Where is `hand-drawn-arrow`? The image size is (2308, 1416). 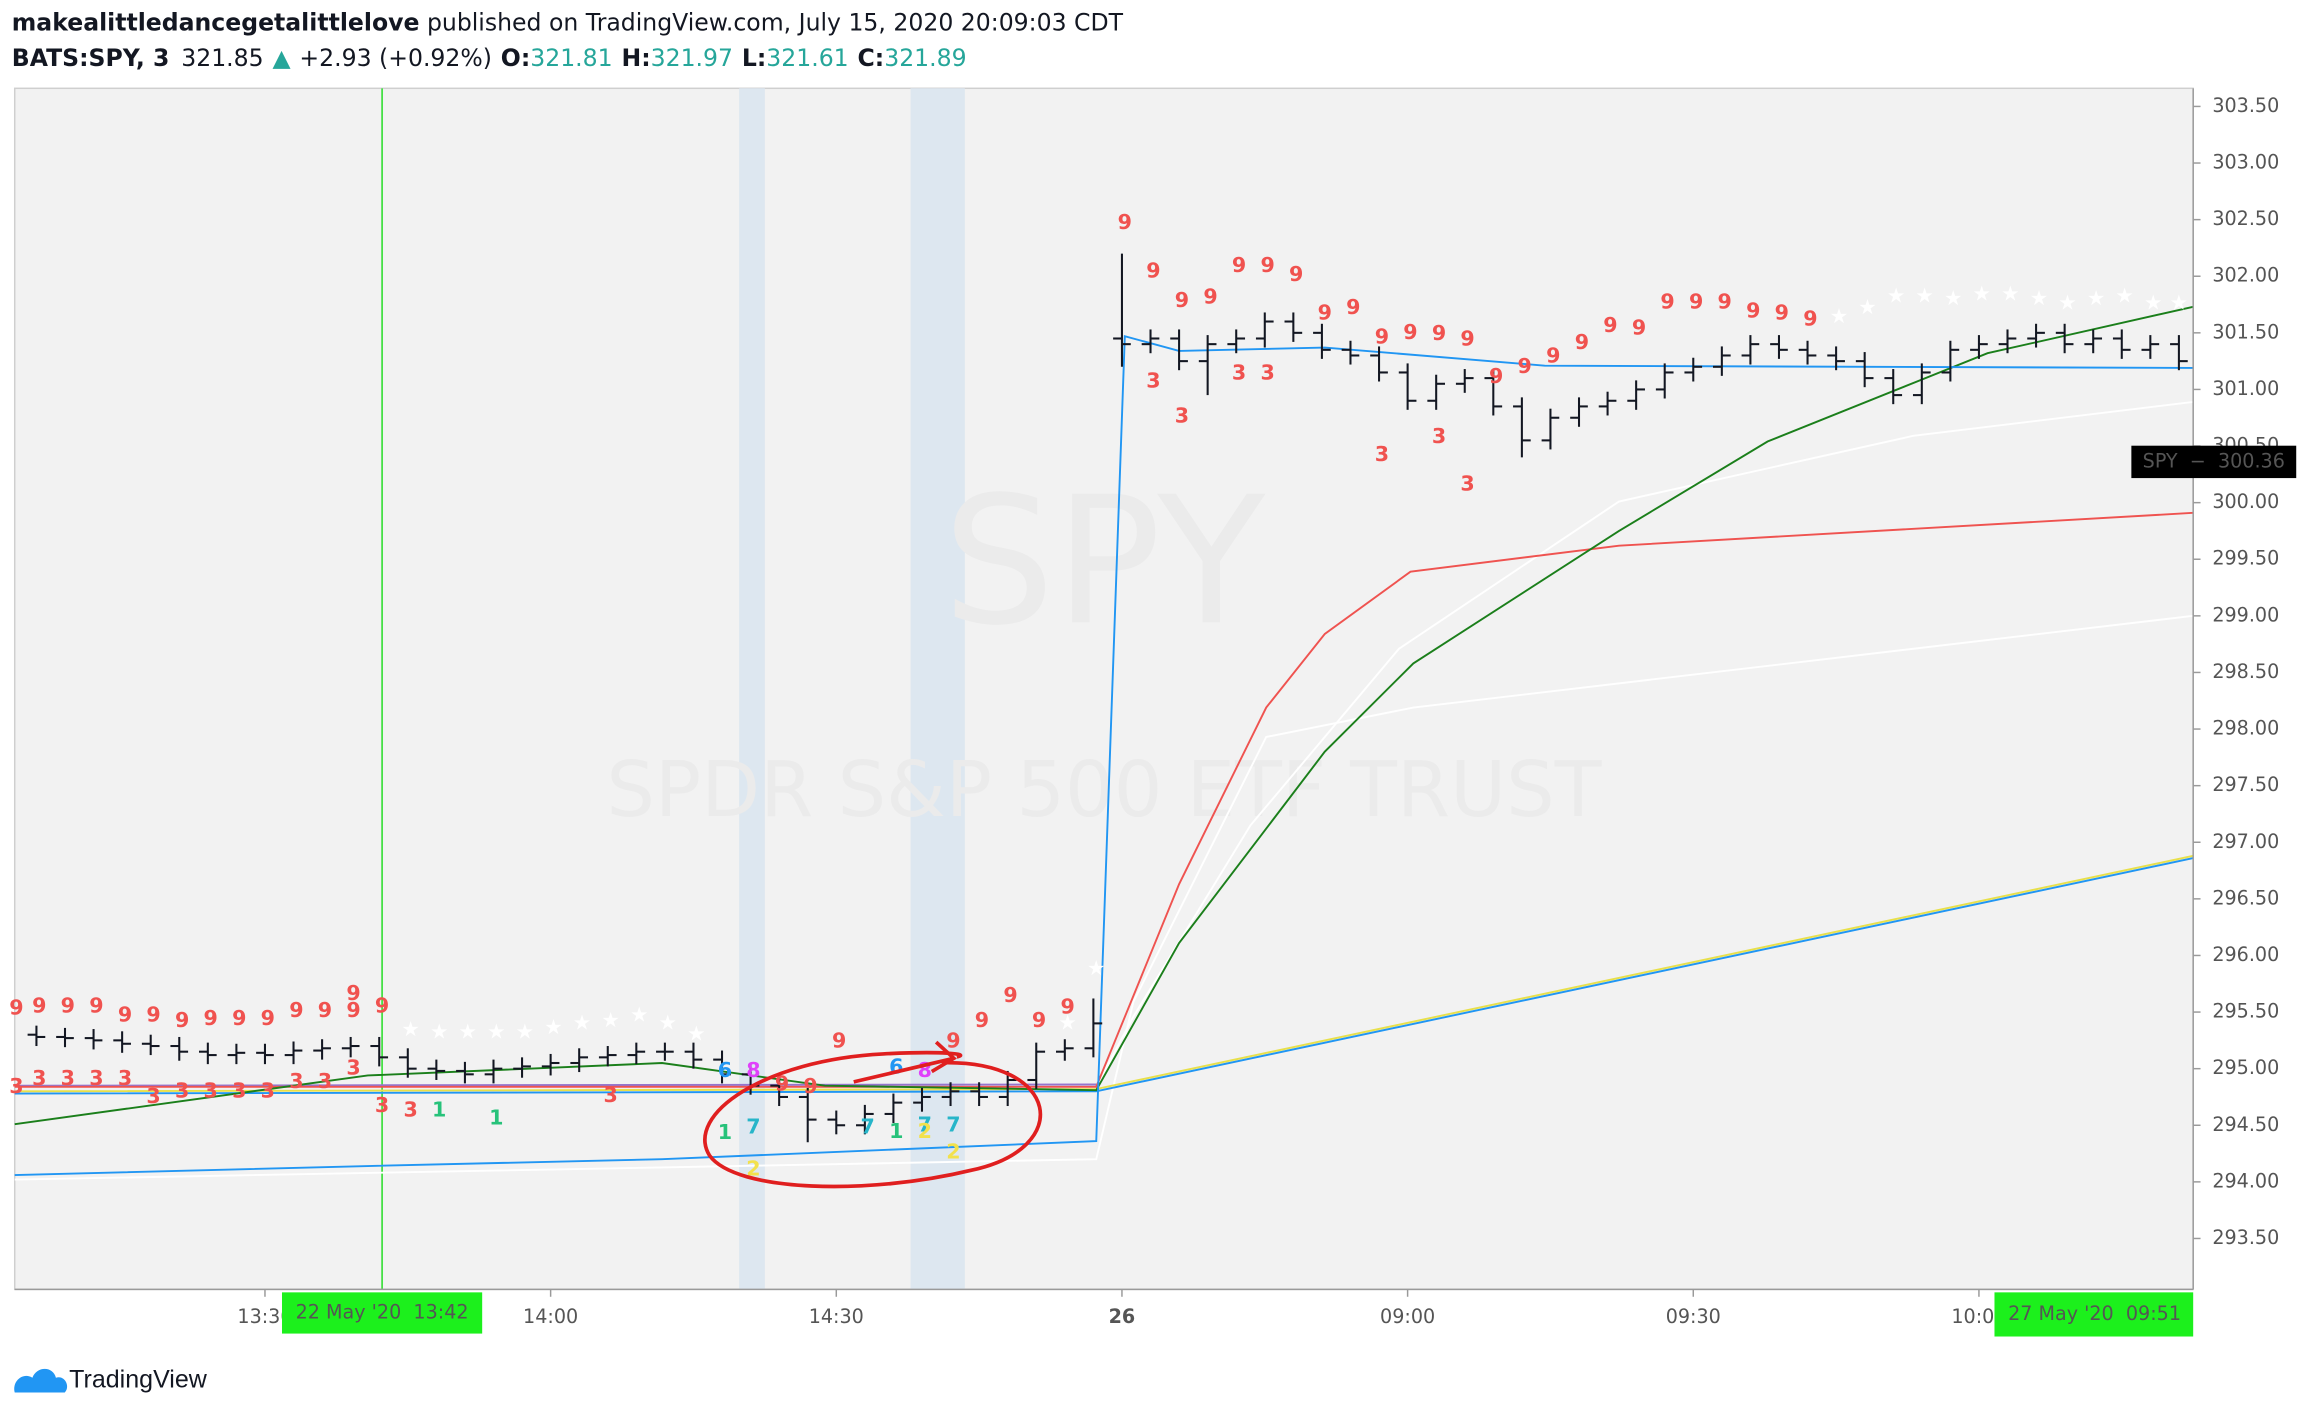
hand-drawn-arrow is located at coordinates (905, 1062).